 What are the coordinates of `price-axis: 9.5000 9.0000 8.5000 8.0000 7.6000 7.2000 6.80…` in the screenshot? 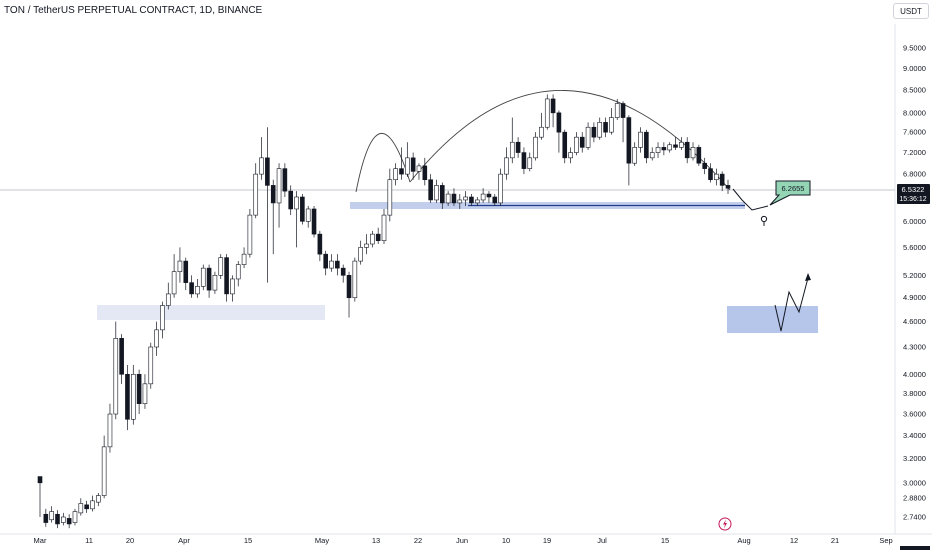 It's located at (914, 283).